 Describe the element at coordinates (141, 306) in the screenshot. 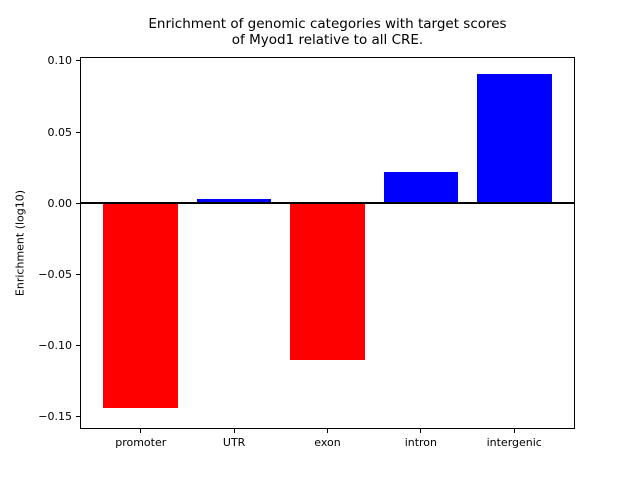

I see `bar-promoter` at that location.